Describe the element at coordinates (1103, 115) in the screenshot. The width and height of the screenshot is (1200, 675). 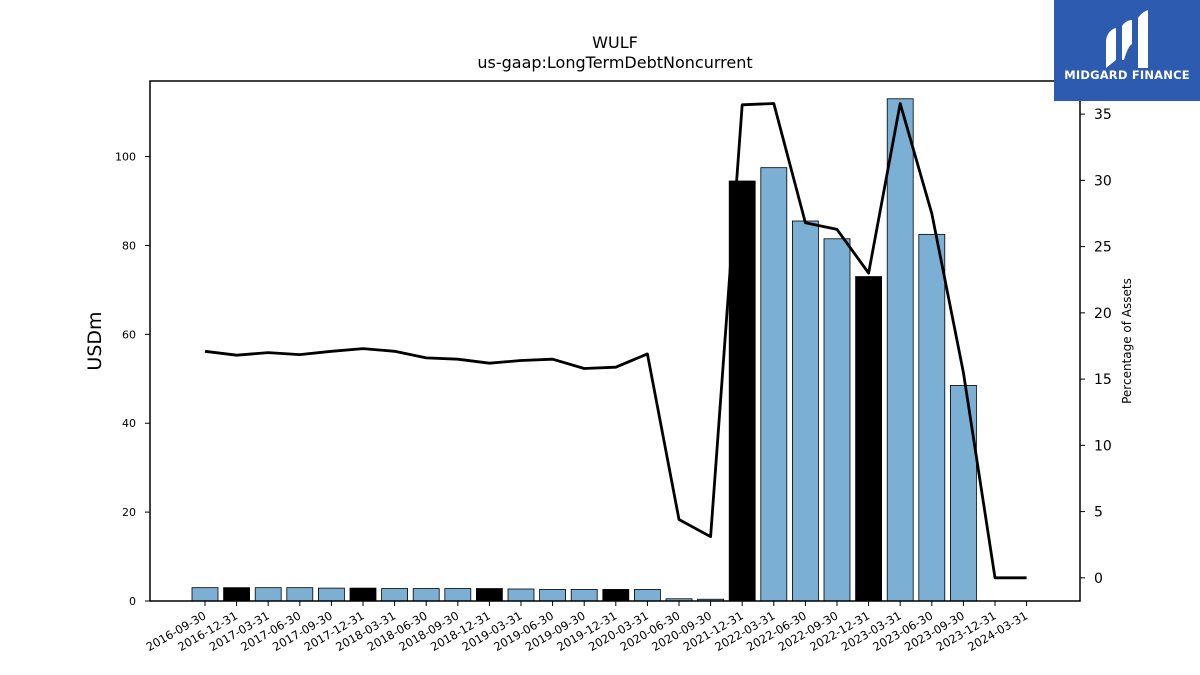
I see `y2-tick-label: 35` at that location.